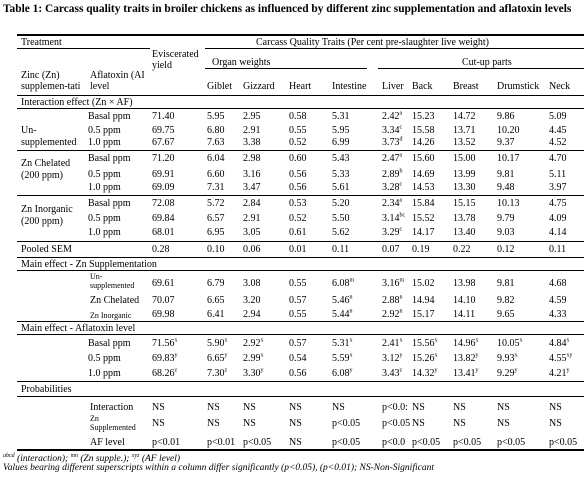 This screenshot has width=587, height=478. Describe the element at coordinates (341, 373) in the screenshot. I see `cell-value: 6.08` at that location.